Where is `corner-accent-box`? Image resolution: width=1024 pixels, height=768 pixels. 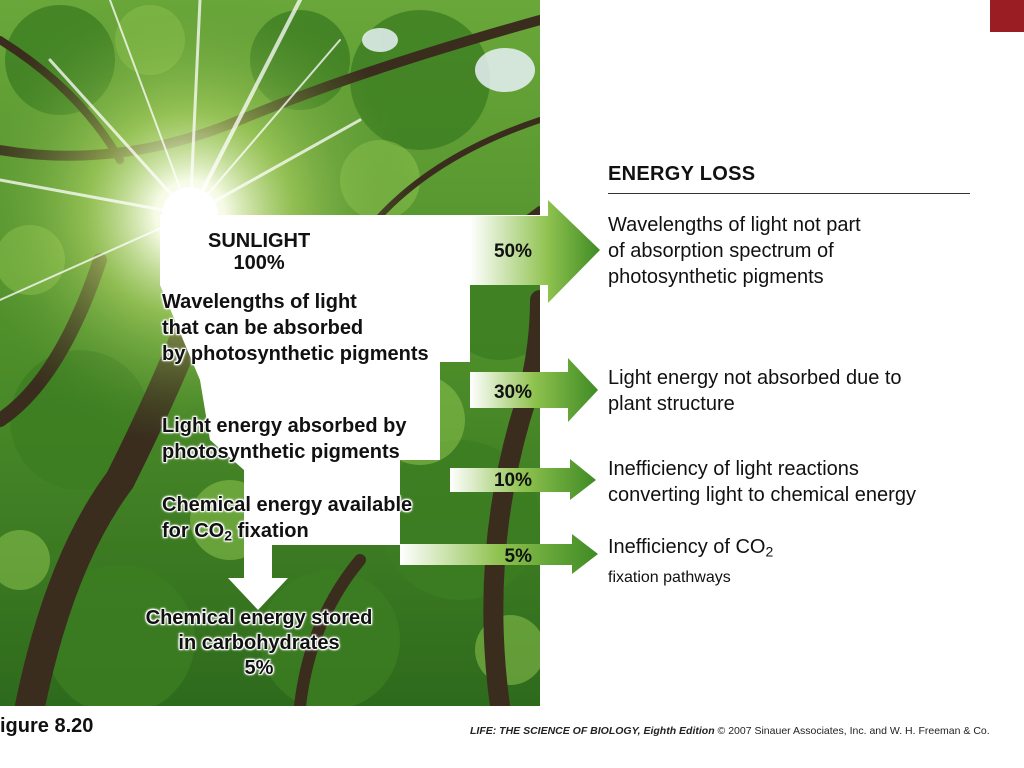
corner-accent-box is located at coordinates (1007, 16).